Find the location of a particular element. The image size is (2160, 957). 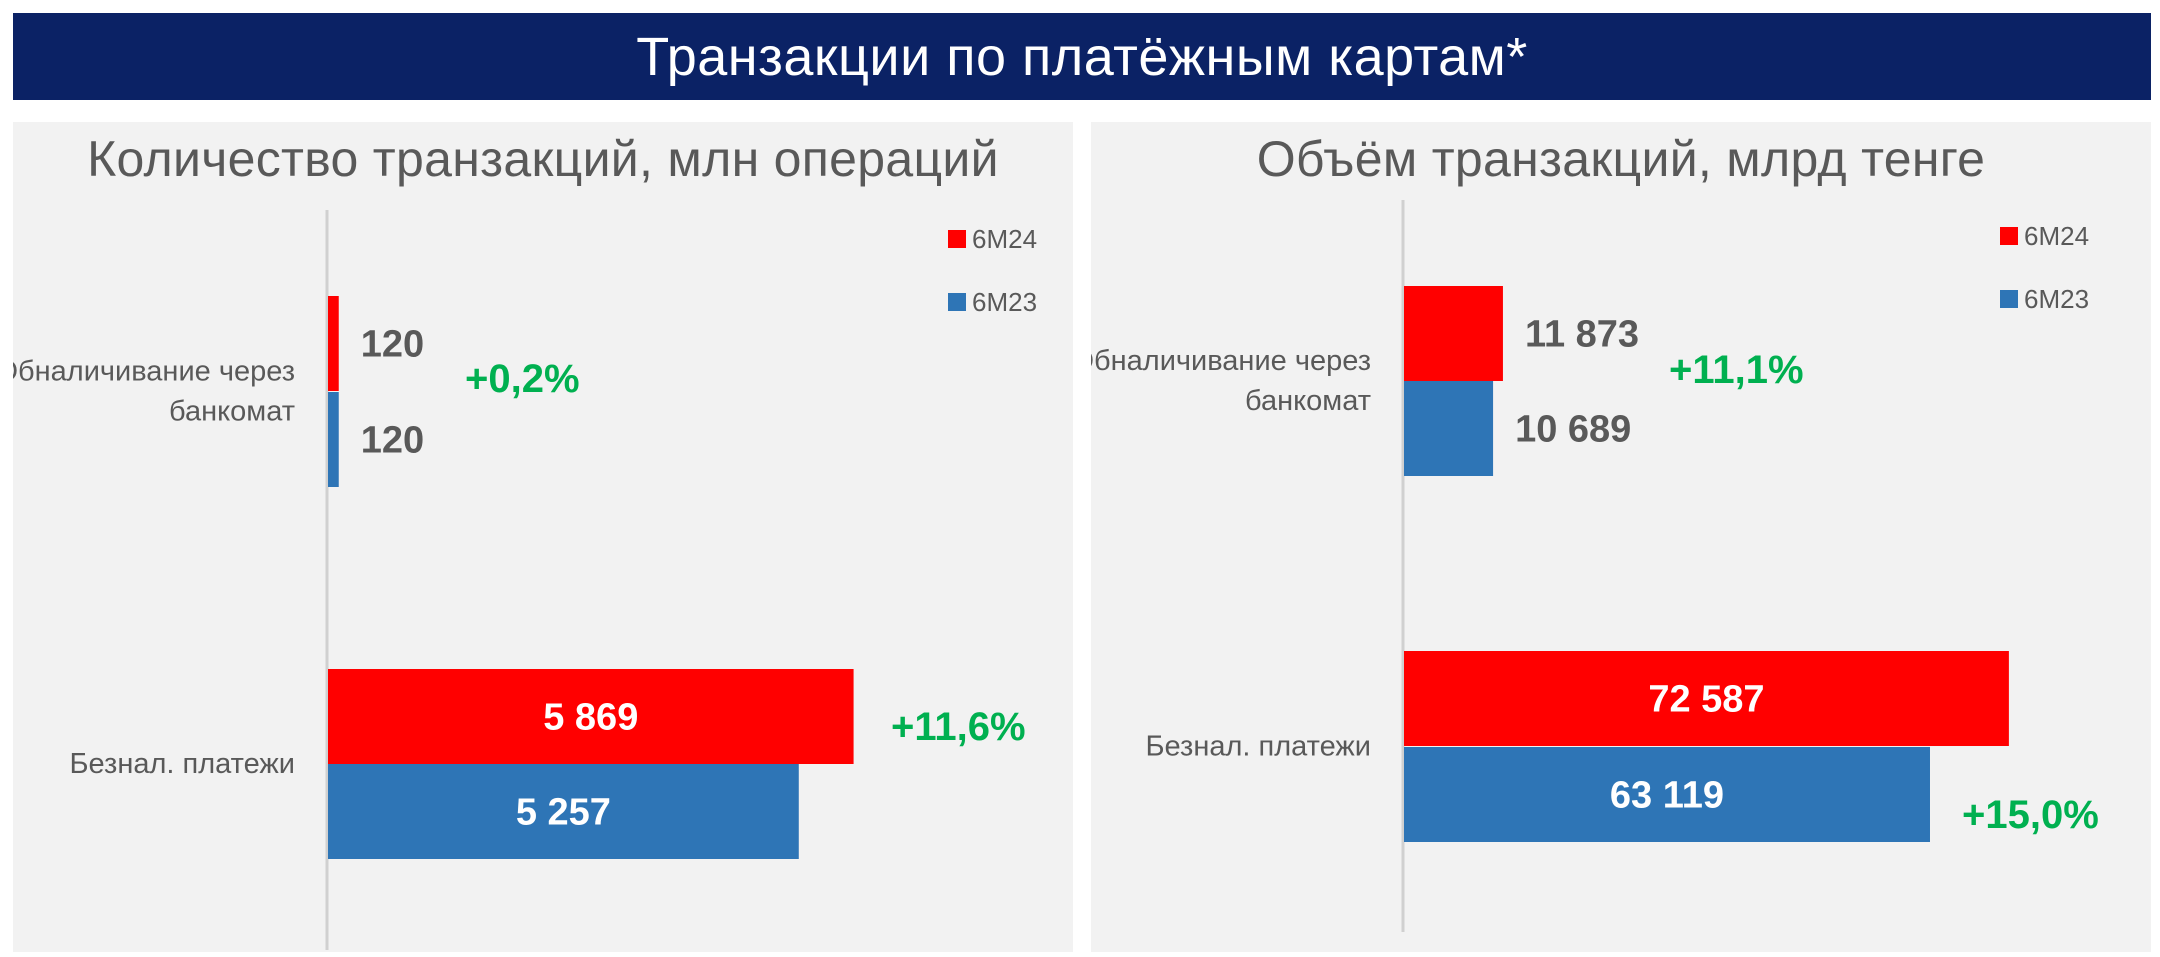

data-label-6М24: 11 873 is located at coordinates (1582, 335).